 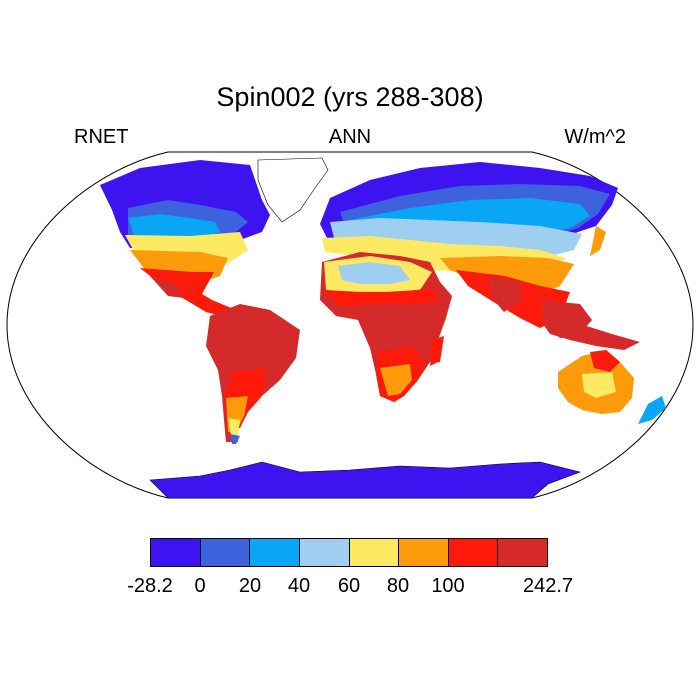 What do you see at coordinates (548, 586) in the screenshot?
I see `colorbar-tick-label: 242.7` at bounding box center [548, 586].